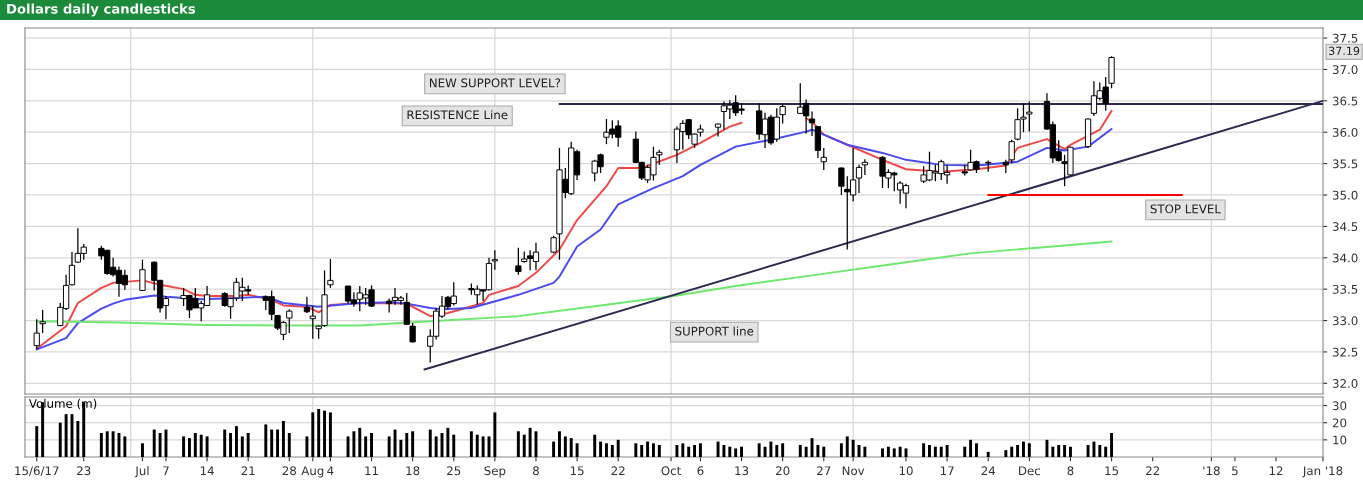 The width and height of the screenshot is (1363, 486). What do you see at coordinates (1276, 470) in the screenshot?
I see `x-tick-label: 12` at bounding box center [1276, 470].